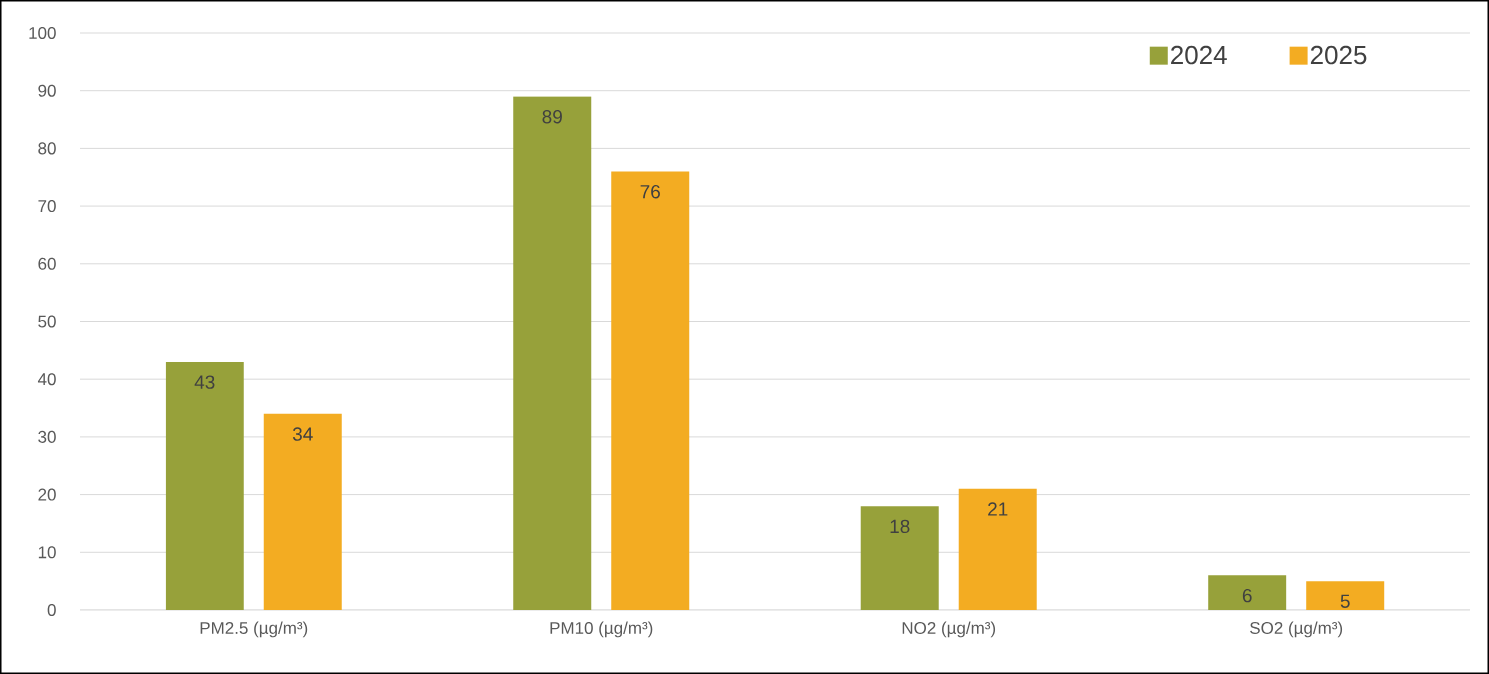 This screenshot has width=1489, height=674. I want to click on y-tick-label: 100, so click(42, 33).